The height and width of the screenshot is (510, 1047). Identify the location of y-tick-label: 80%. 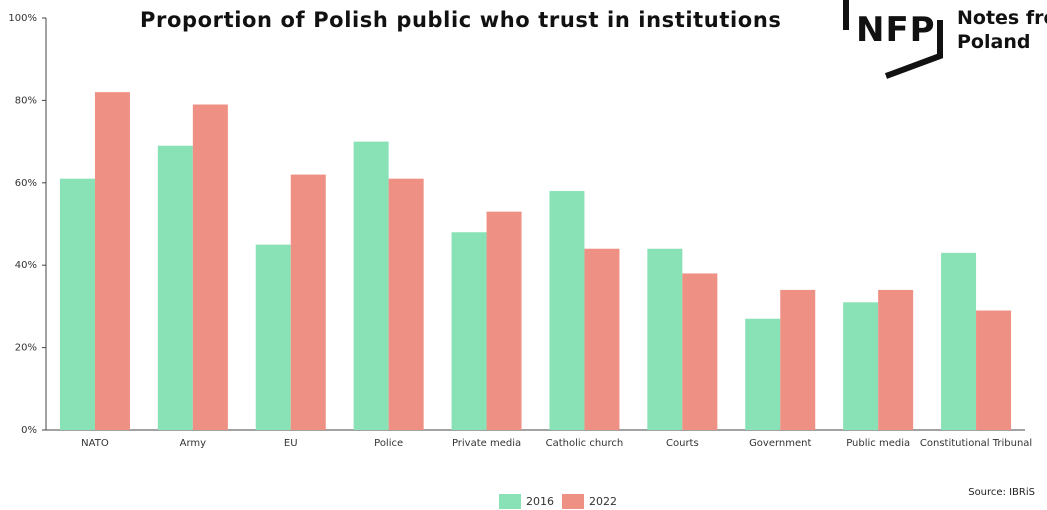
(26, 100).